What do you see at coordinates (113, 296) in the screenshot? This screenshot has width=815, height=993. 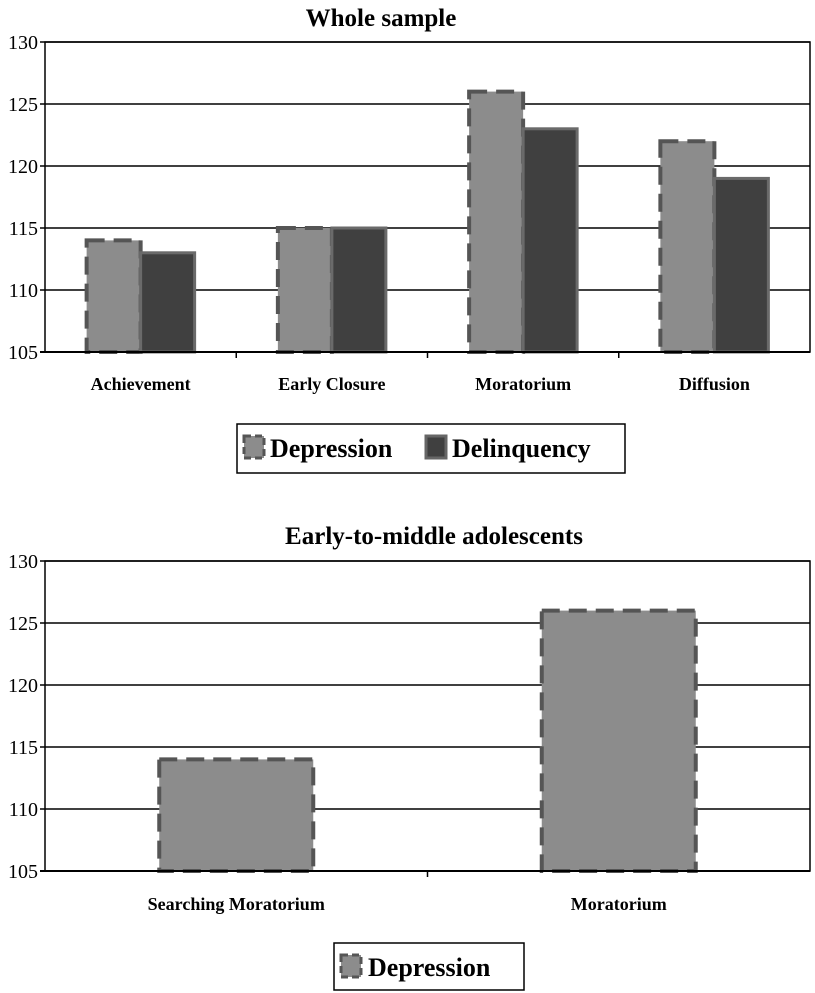 I see `bar-depression-achievement` at bounding box center [113, 296].